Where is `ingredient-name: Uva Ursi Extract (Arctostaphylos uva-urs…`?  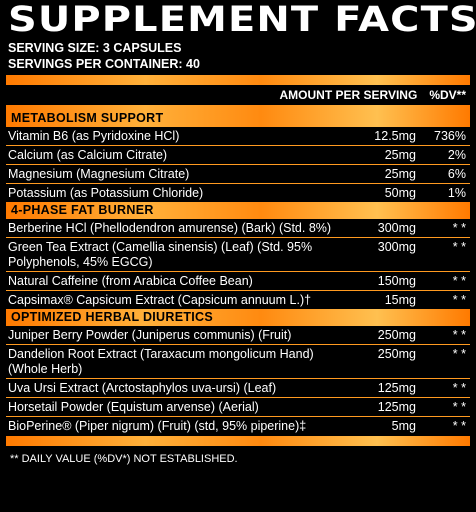
ingredient-name: Uva Ursi Extract (Arctostaphylos uva-urs… is located at coordinates (142, 388).